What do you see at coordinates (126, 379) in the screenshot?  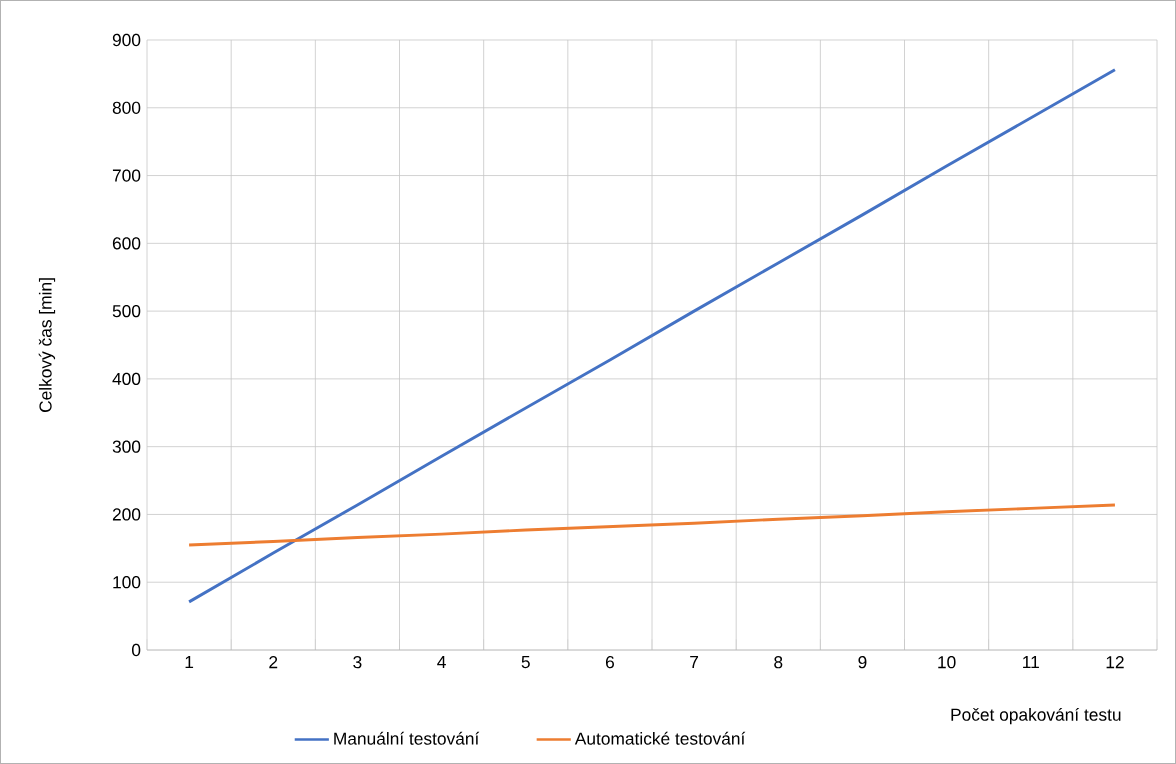 I see `y-tick-label: 400` at bounding box center [126, 379].